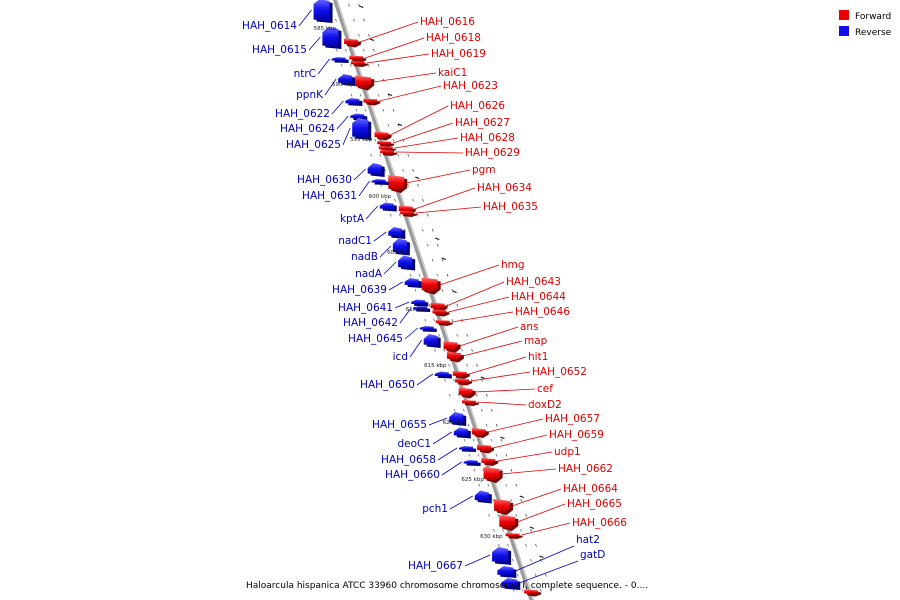 The width and height of the screenshot is (900, 600). What do you see at coordinates (305, 74) in the screenshot?
I see `gene-label: ntrC` at bounding box center [305, 74].